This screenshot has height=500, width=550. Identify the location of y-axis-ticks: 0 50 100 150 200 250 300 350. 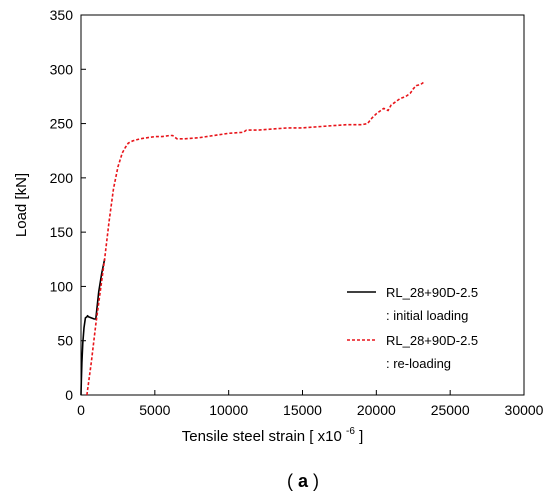
(68, 205).